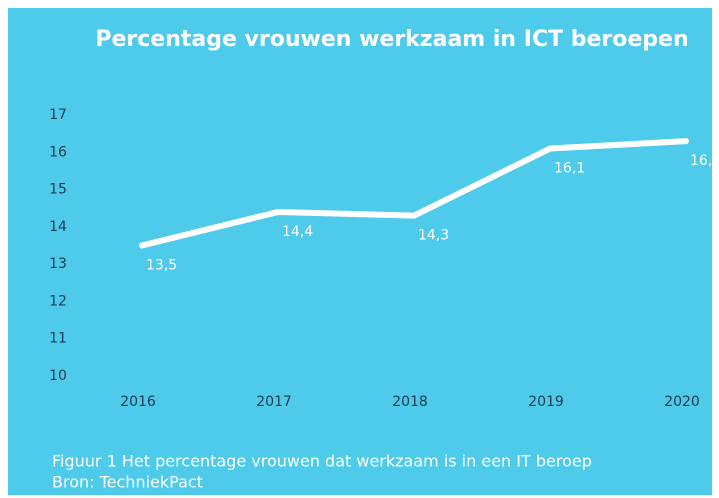 The height and width of the screenshot is (498, 719). I want to click on y-tick-label: 10, so click(58, 376).